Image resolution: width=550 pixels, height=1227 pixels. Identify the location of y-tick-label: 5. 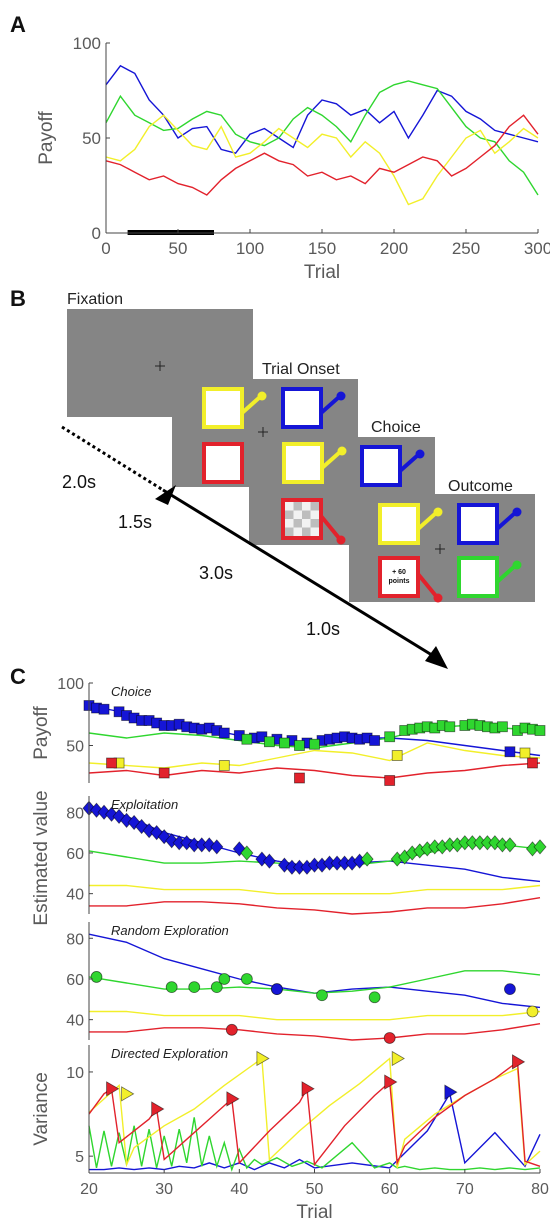
(79, 1157).